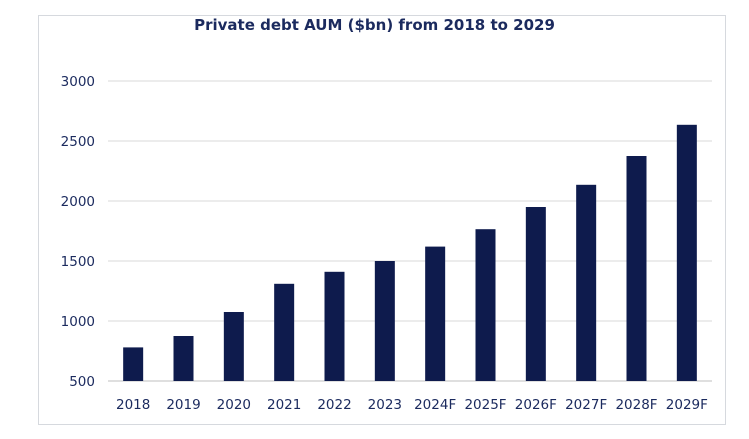  What do you see at coordinates (586, 282) in the screenshot?
I see `bar-2027F` at bounding box center [586, 282].